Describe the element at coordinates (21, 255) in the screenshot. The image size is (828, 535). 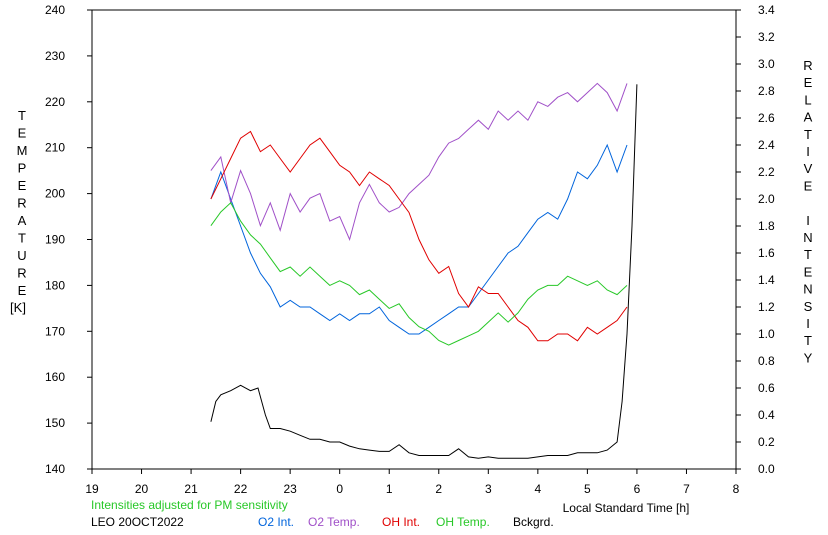
I see `axis-label-letter: U` at that location.